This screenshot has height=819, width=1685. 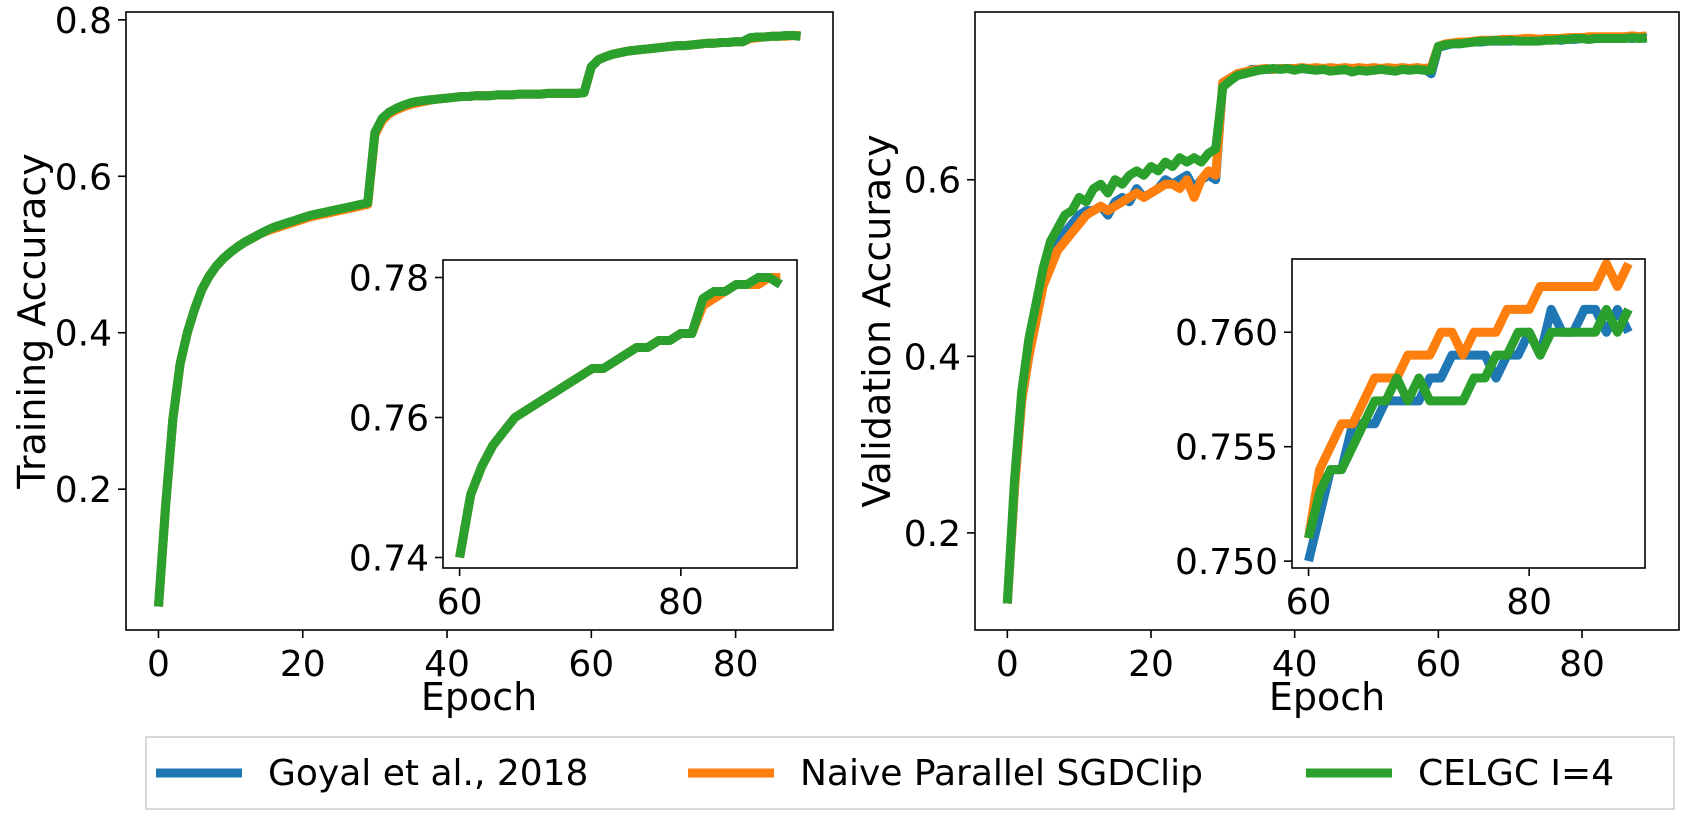 What do you see at coordinates (932, 181) in the screenshot?
I see `validation-main-y-tick-label: 0.6` at bounding box center [932, 181].